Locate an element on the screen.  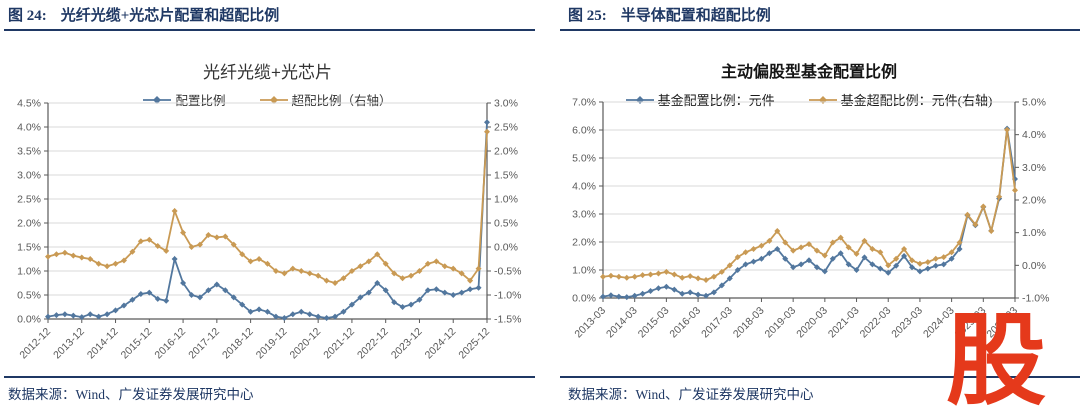
figure-24-number: 图 24: is located at coordinates (27, 16).